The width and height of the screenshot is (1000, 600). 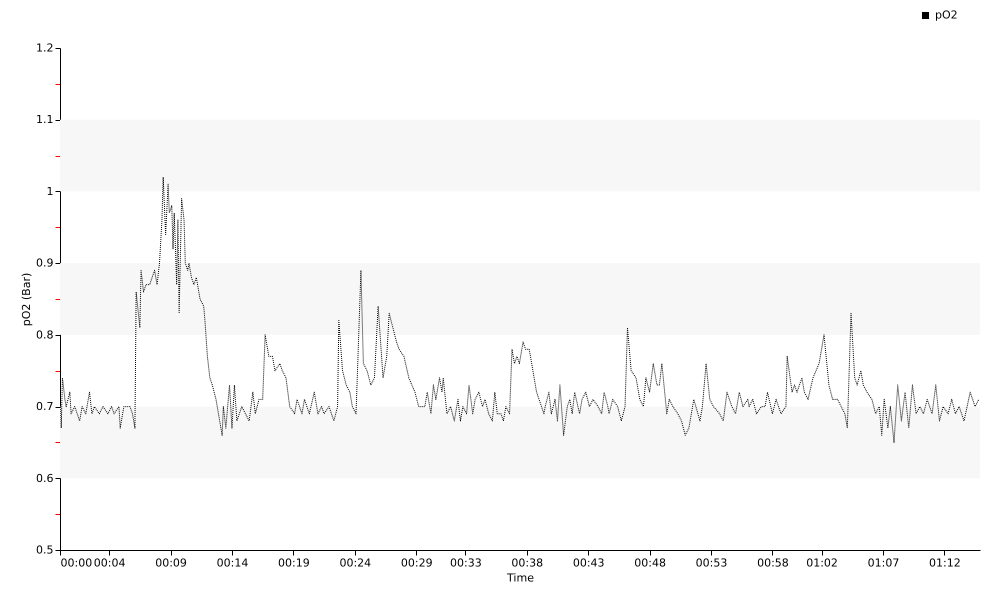 I want to click on x-tick-label: 00:09, so click(x=171, y=563).